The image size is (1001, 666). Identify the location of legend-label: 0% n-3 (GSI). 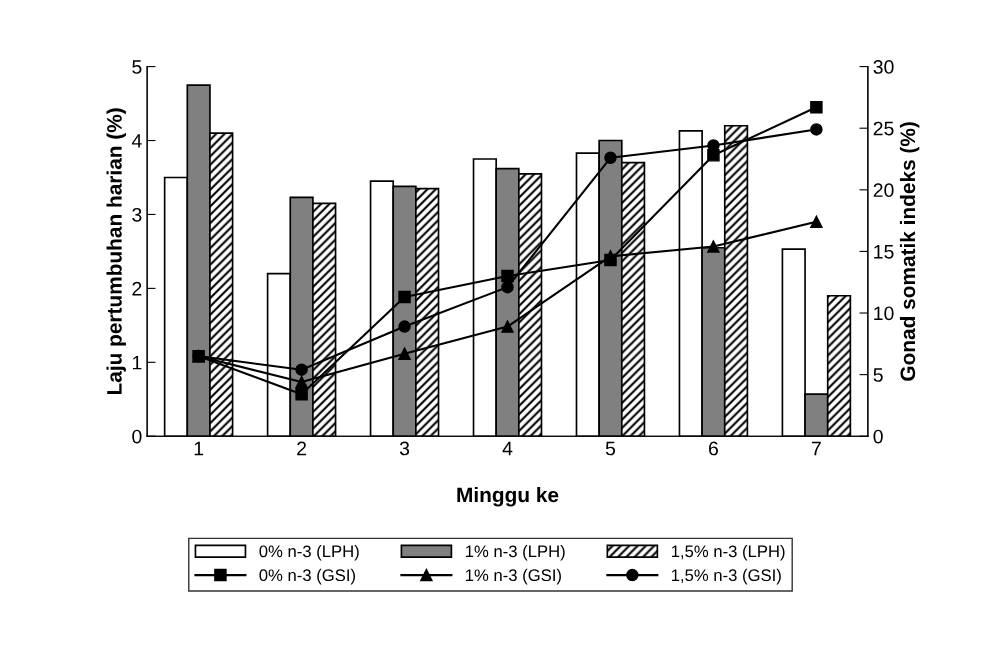
(307, 576).